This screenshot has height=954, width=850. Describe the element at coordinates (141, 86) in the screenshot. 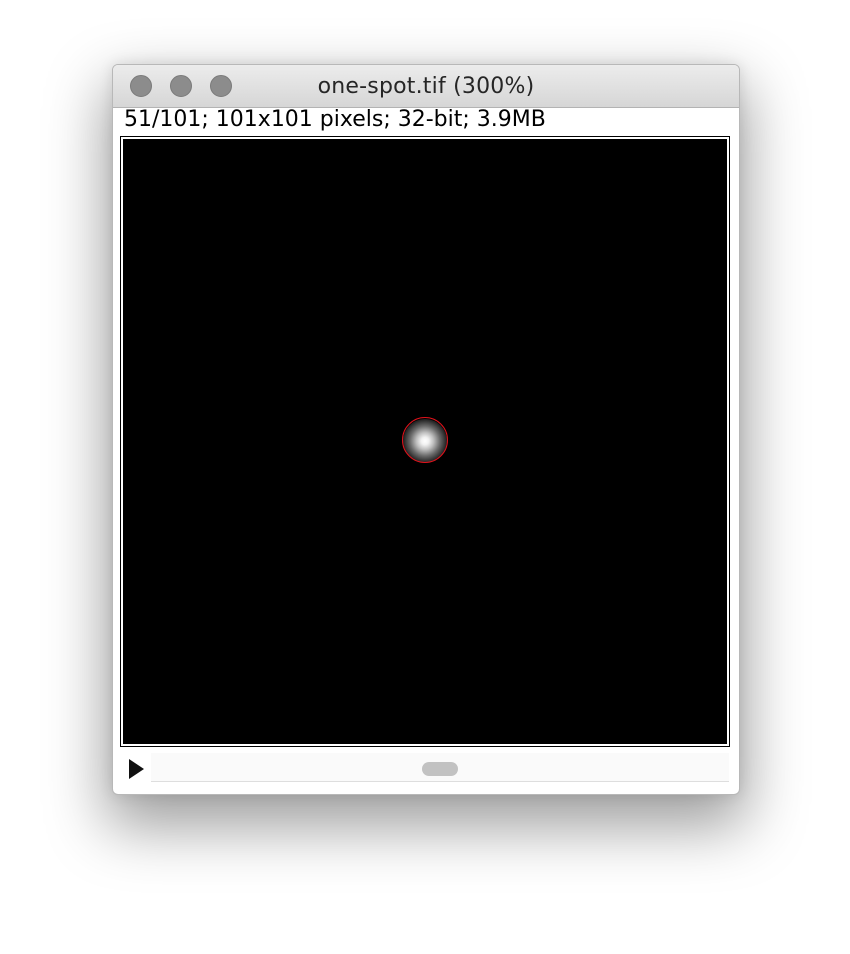

I see `close-button` at that location.